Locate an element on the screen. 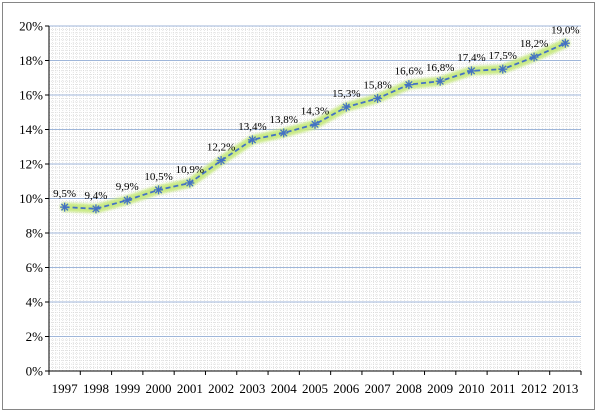 The image size is (599, 414). x-tick-label: 1999 is located at coordinates (127, 388).